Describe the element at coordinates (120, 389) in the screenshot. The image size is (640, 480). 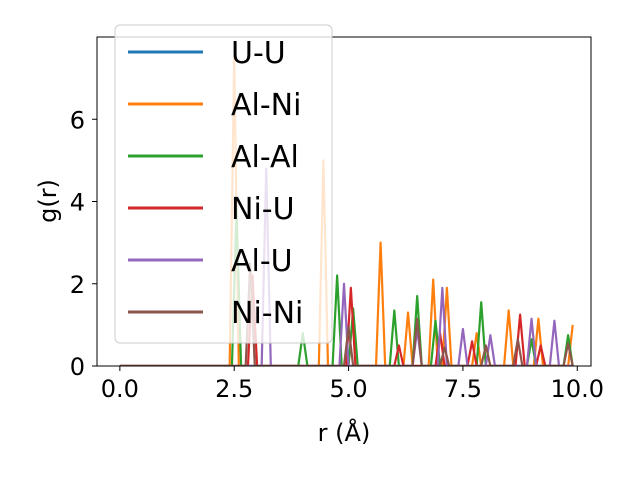
I see `x-tick-label: 0.0` at that location.